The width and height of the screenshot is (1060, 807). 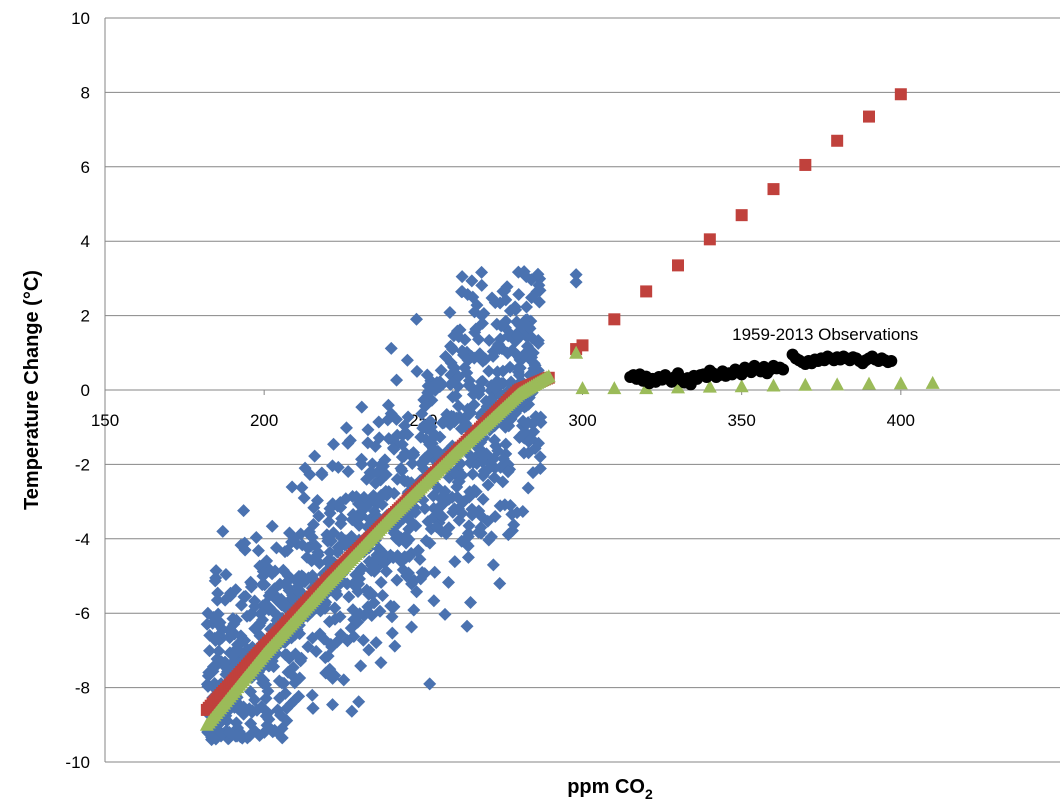 What do you see at coordinates (85, 92) in the screenshot?
I see `y-tick-label: 8` at bounding box center [85, 92].